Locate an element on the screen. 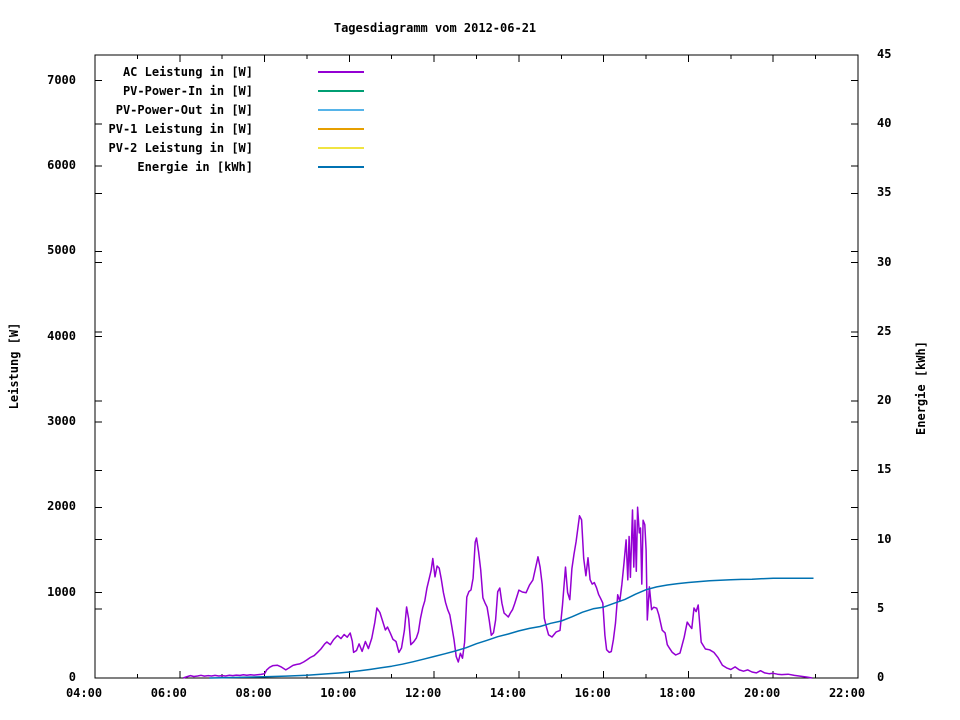 This screenshot has height=720, width=960. y1-tick-label: 3000 is located at coordinates (61, 420).